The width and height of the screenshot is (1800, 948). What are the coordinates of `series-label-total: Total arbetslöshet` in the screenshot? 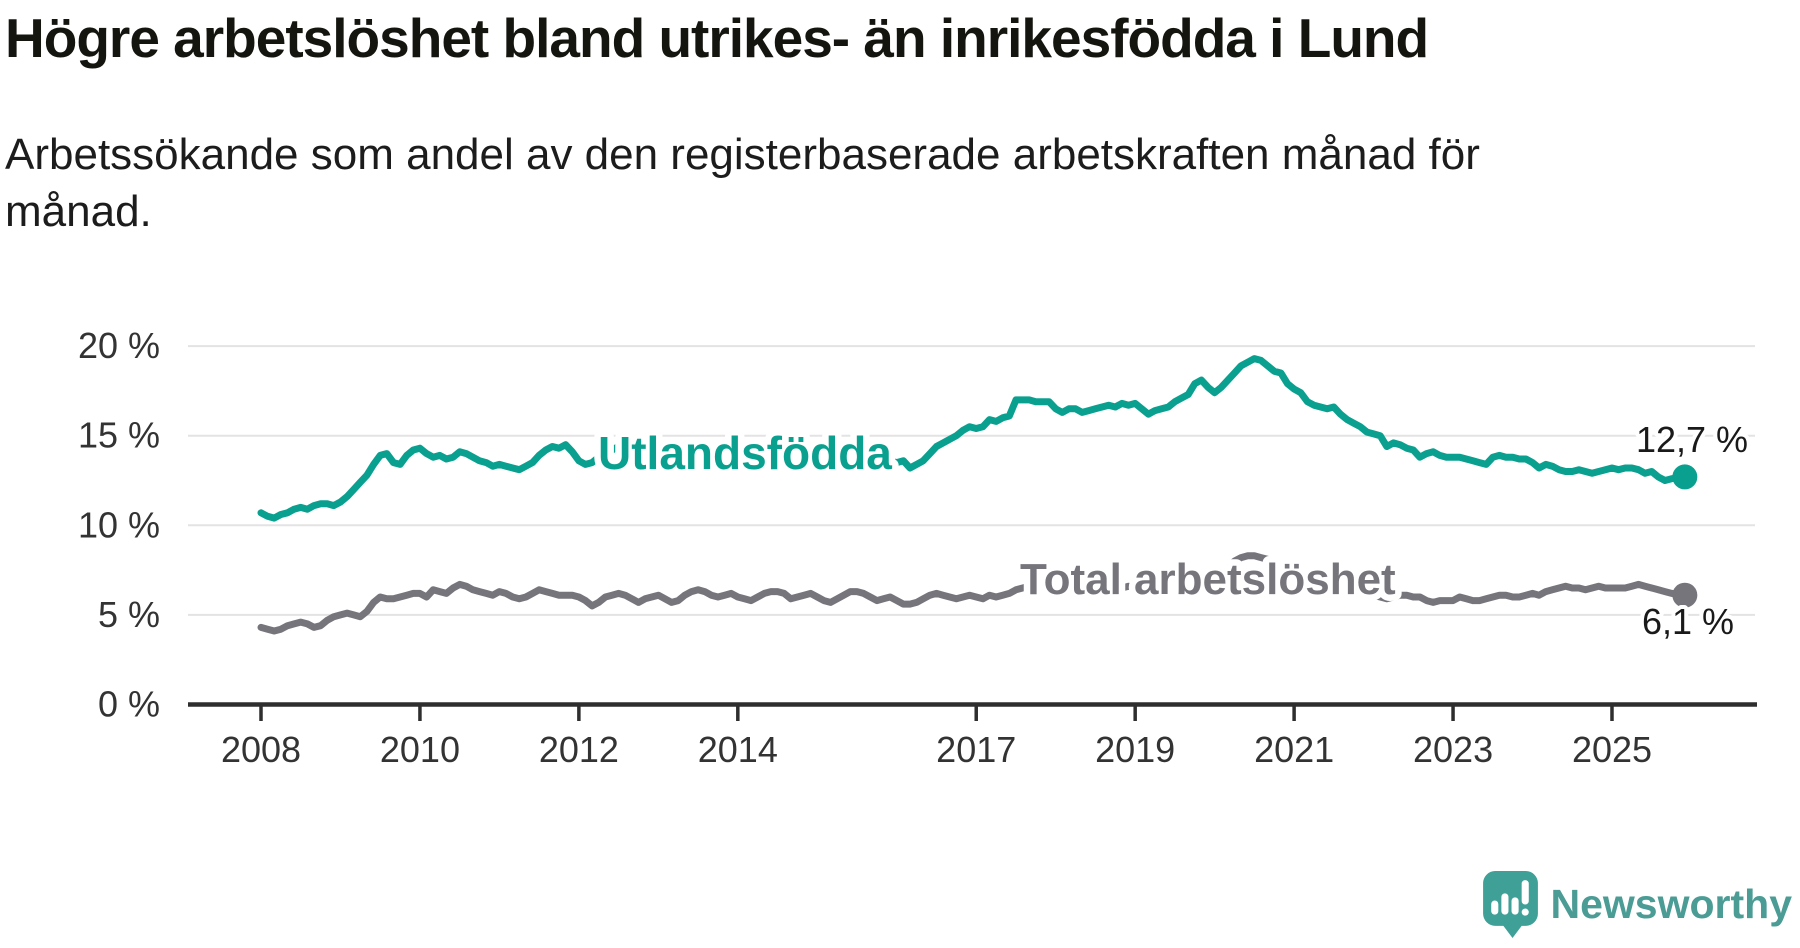 It's located at (1208, 579).